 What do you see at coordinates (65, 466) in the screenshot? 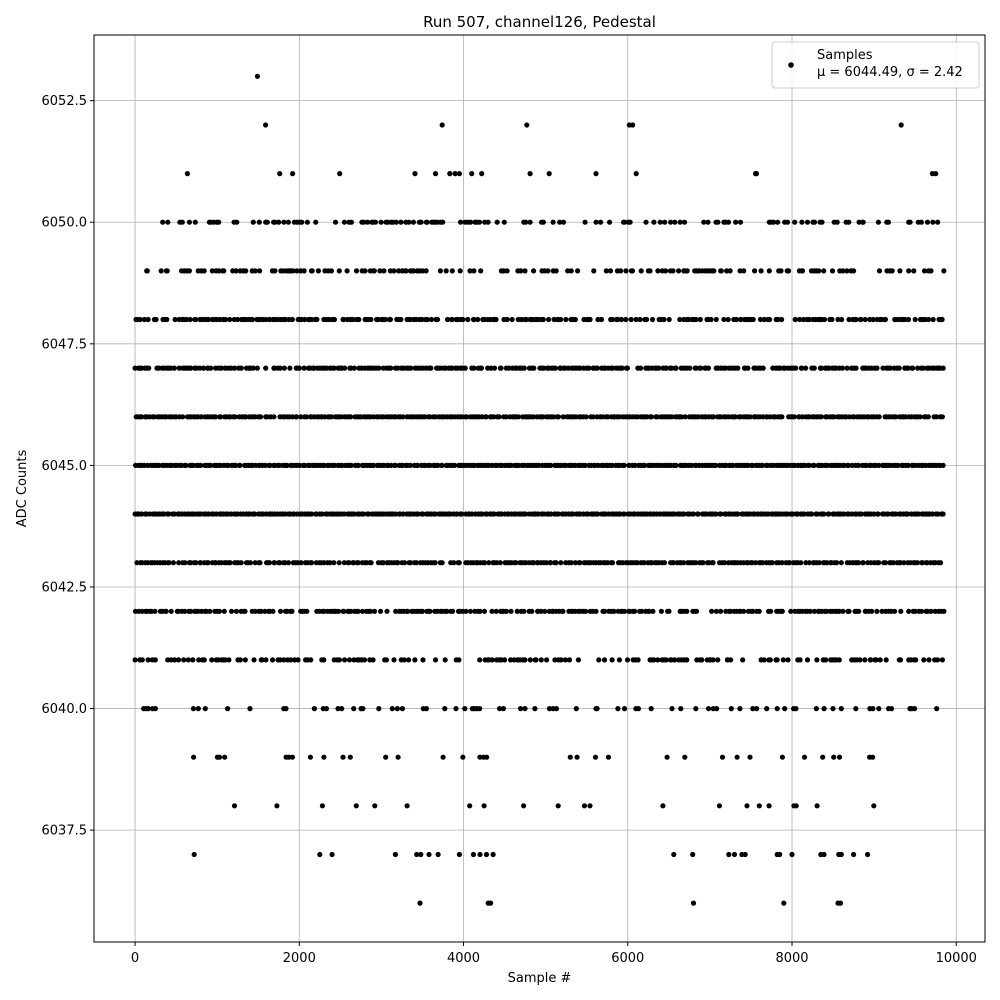
I see `y-tick-label: 6045.0` at bounding box center [65, 466].